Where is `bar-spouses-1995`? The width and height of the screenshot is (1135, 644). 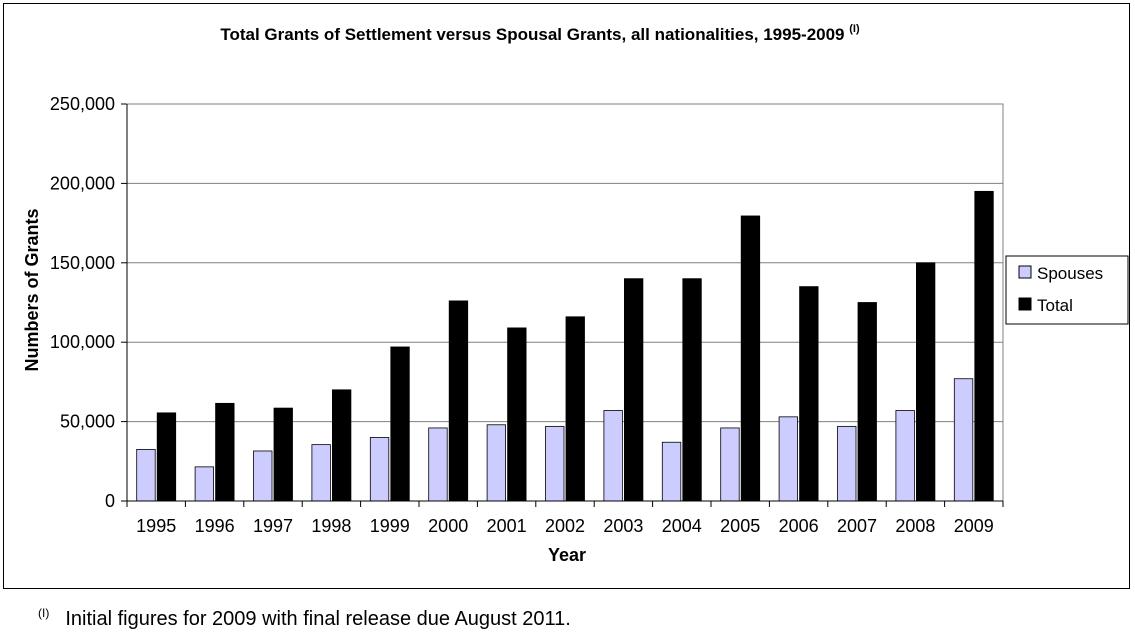 bar-spouses-1995 is located at coordinates (146, 475).